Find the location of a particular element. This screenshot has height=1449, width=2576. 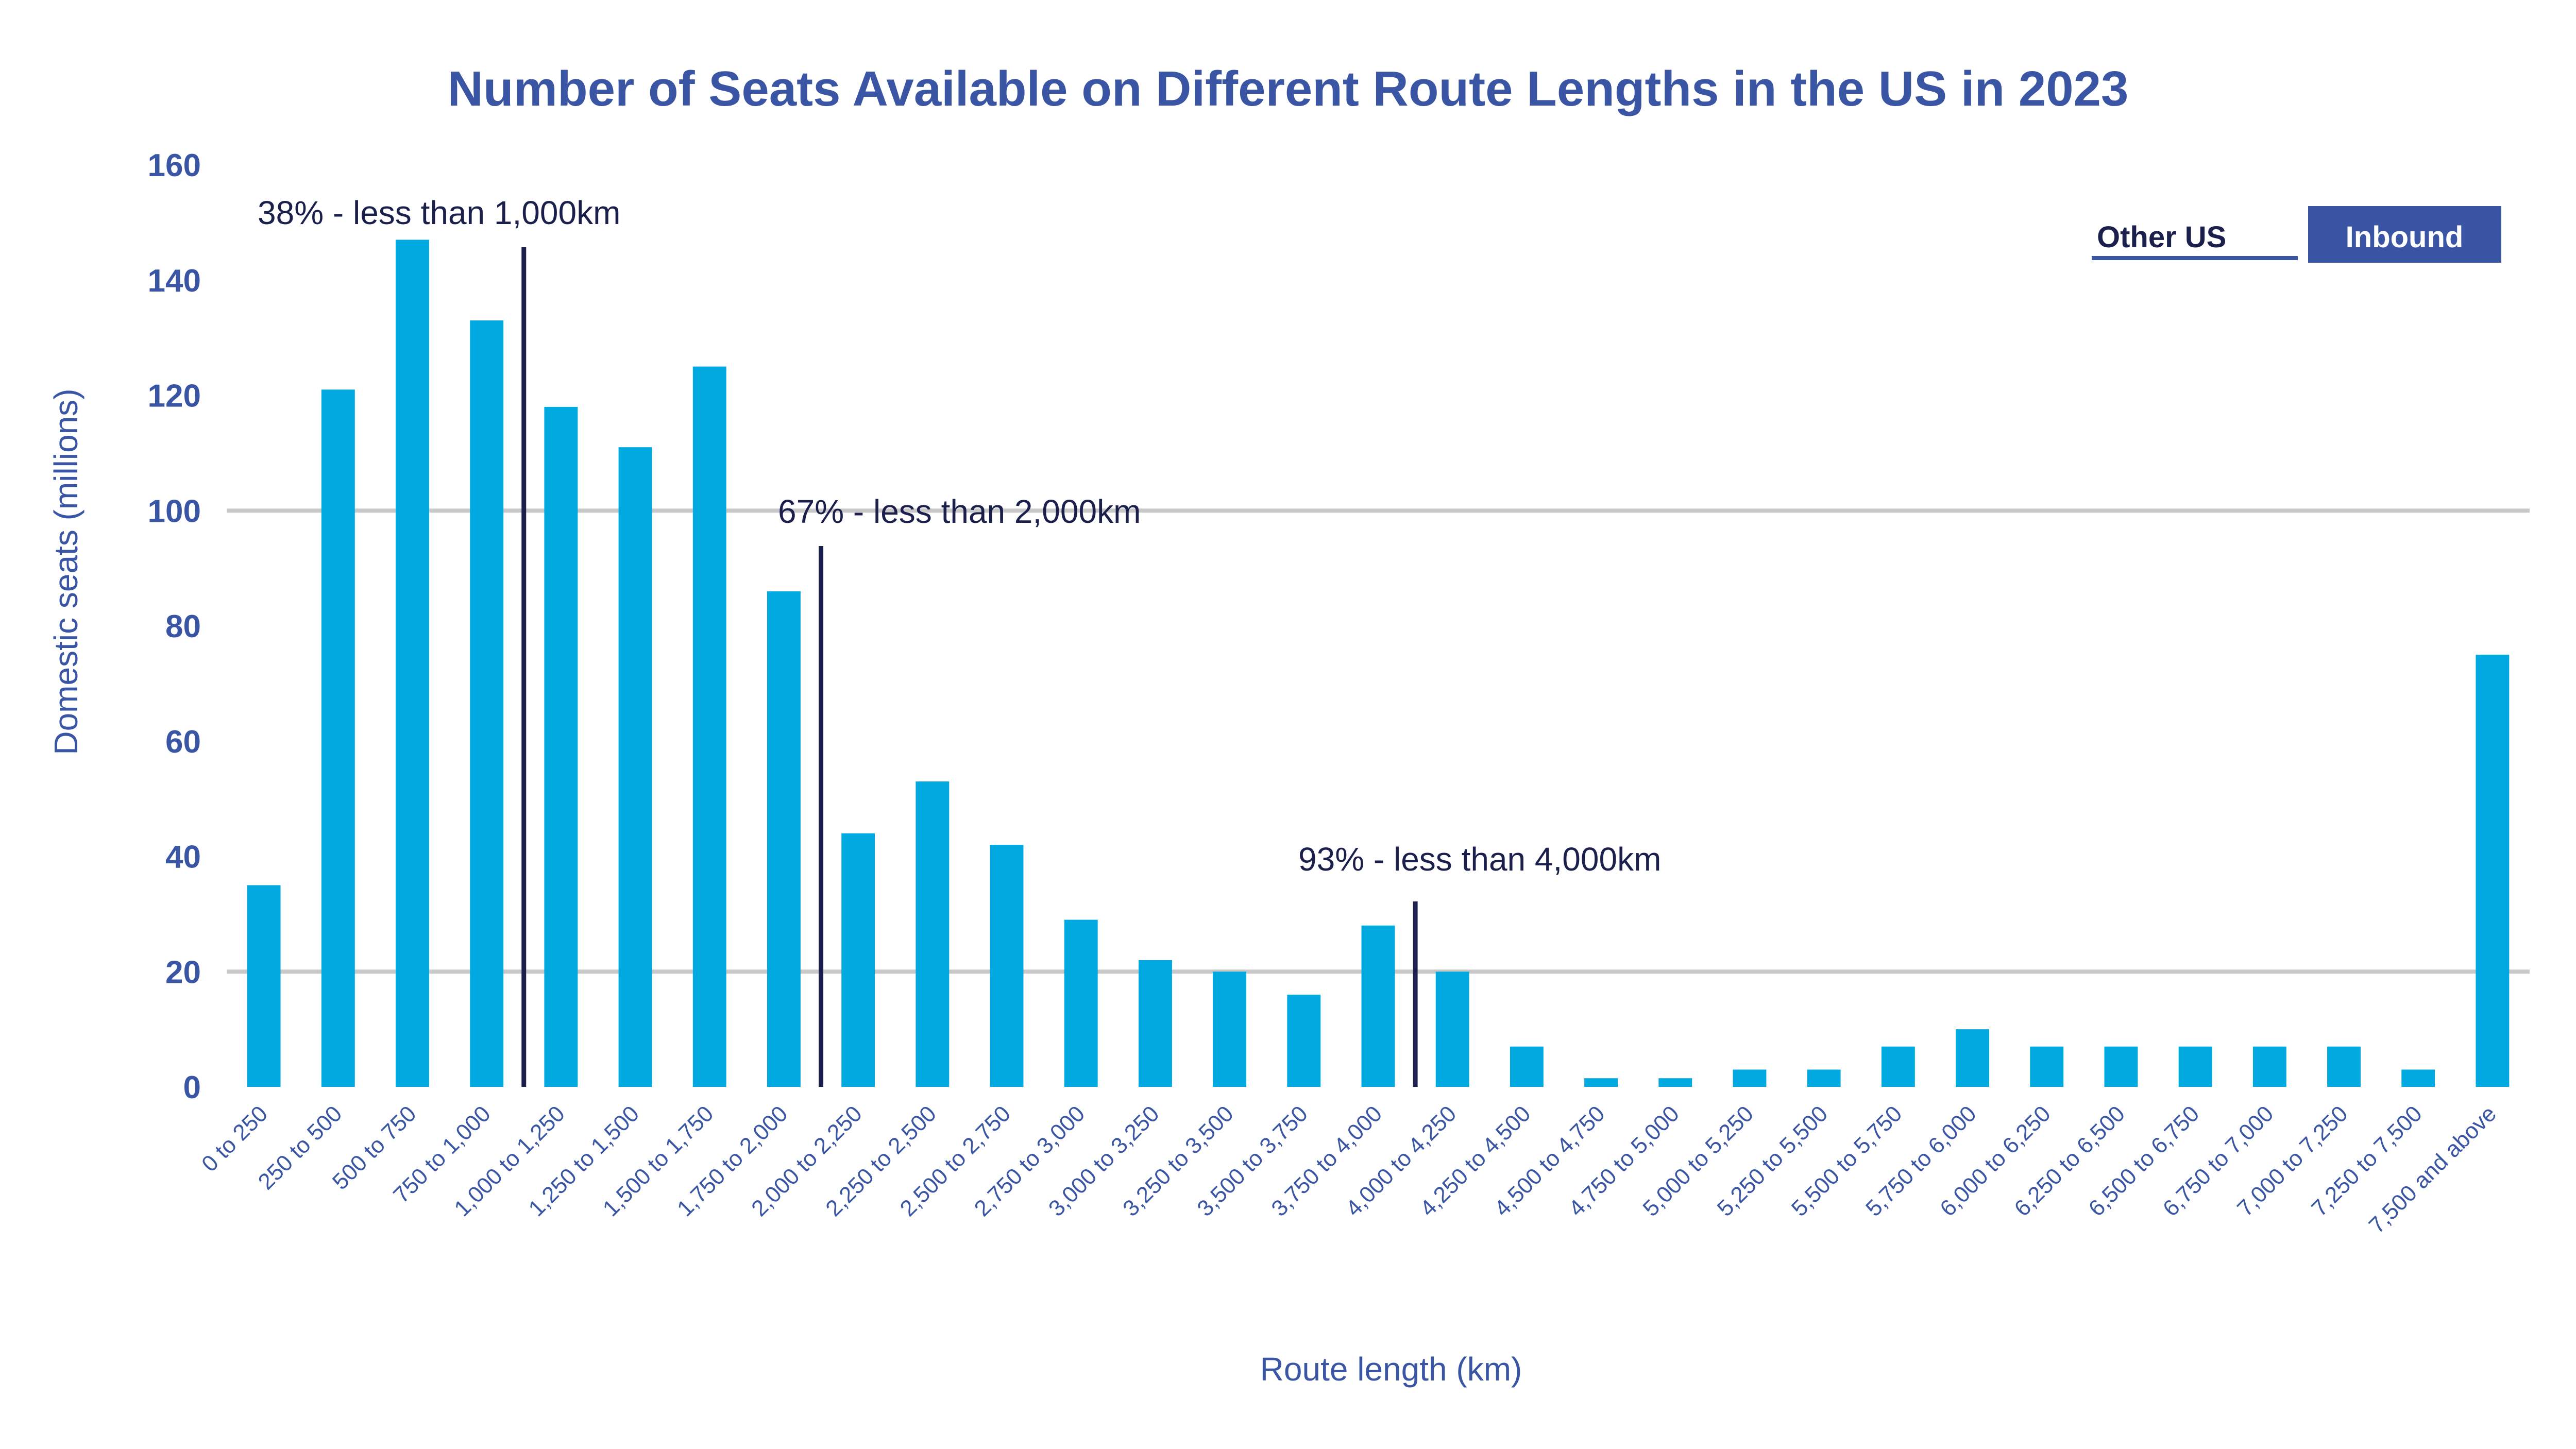

y-tick-label: 120 is located at coordinates (174, 397).